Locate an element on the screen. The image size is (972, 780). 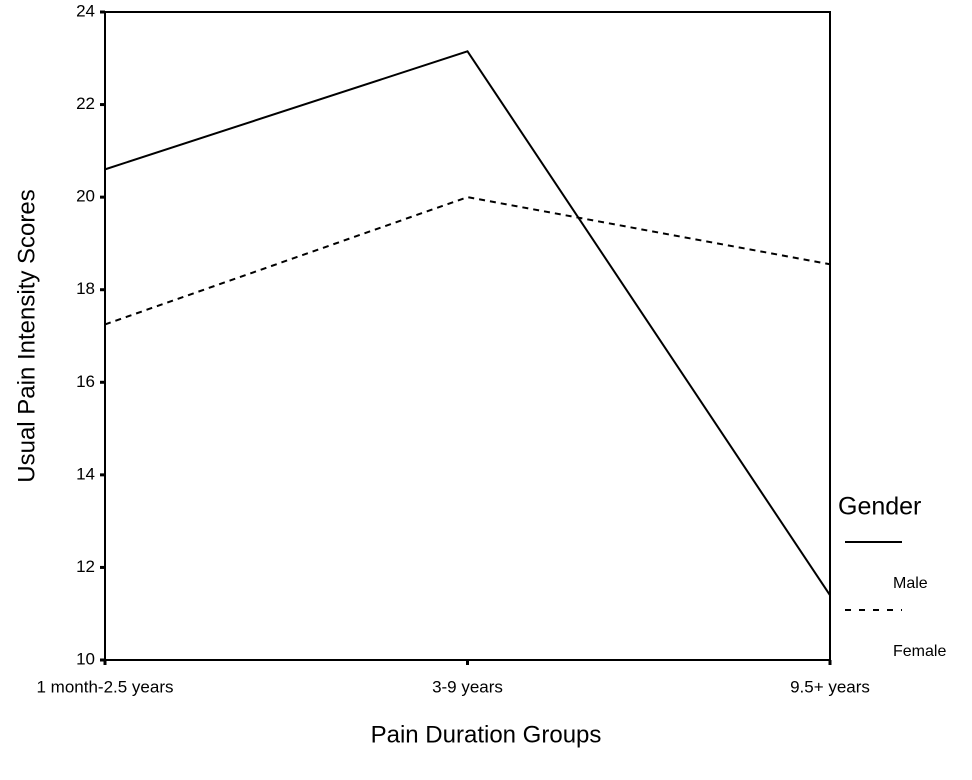
legend-label: Female is located at coordinates (919, 651).